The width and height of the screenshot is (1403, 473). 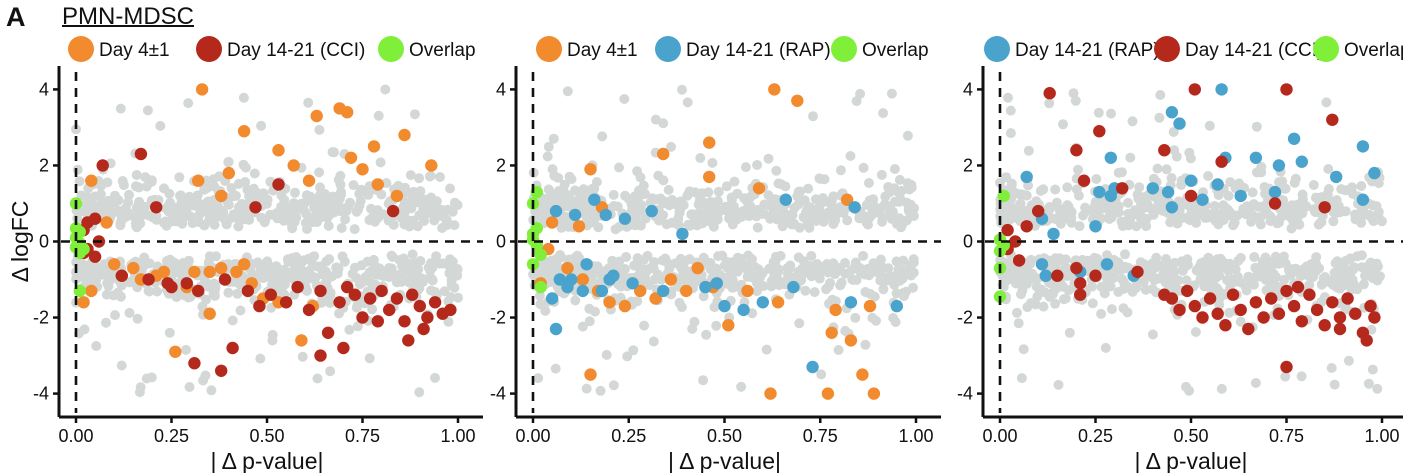 I want to click on legend-label: Overlap, so click(x=1373, y=50).